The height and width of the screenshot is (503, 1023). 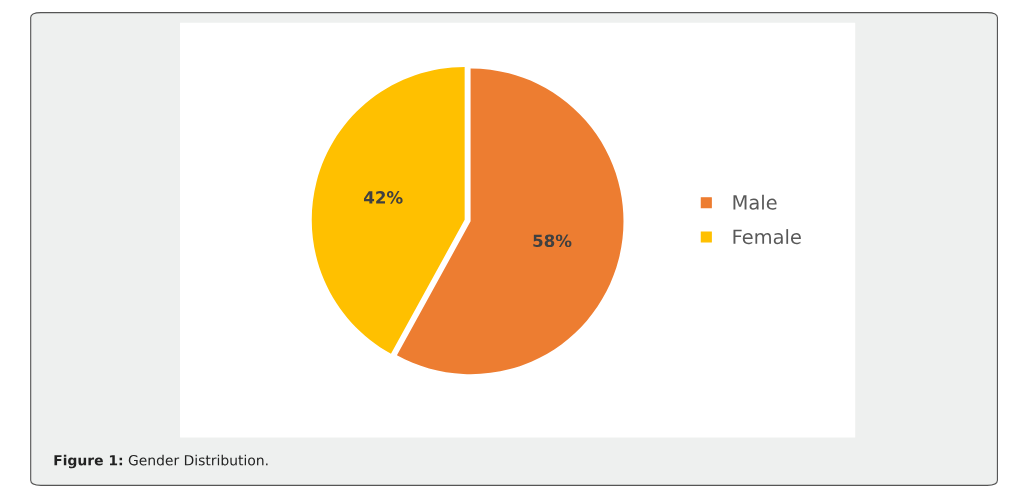 What do you see at coordinates (383, 197) in the screenshot?
I see `data-label: 42%` at bounding box center [383, 197].